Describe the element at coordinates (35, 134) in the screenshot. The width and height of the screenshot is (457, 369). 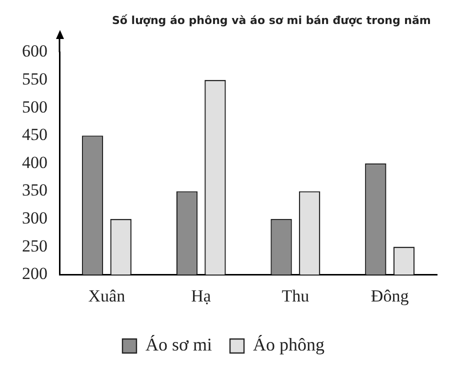
I see `y-tick-label: 450` at that location.